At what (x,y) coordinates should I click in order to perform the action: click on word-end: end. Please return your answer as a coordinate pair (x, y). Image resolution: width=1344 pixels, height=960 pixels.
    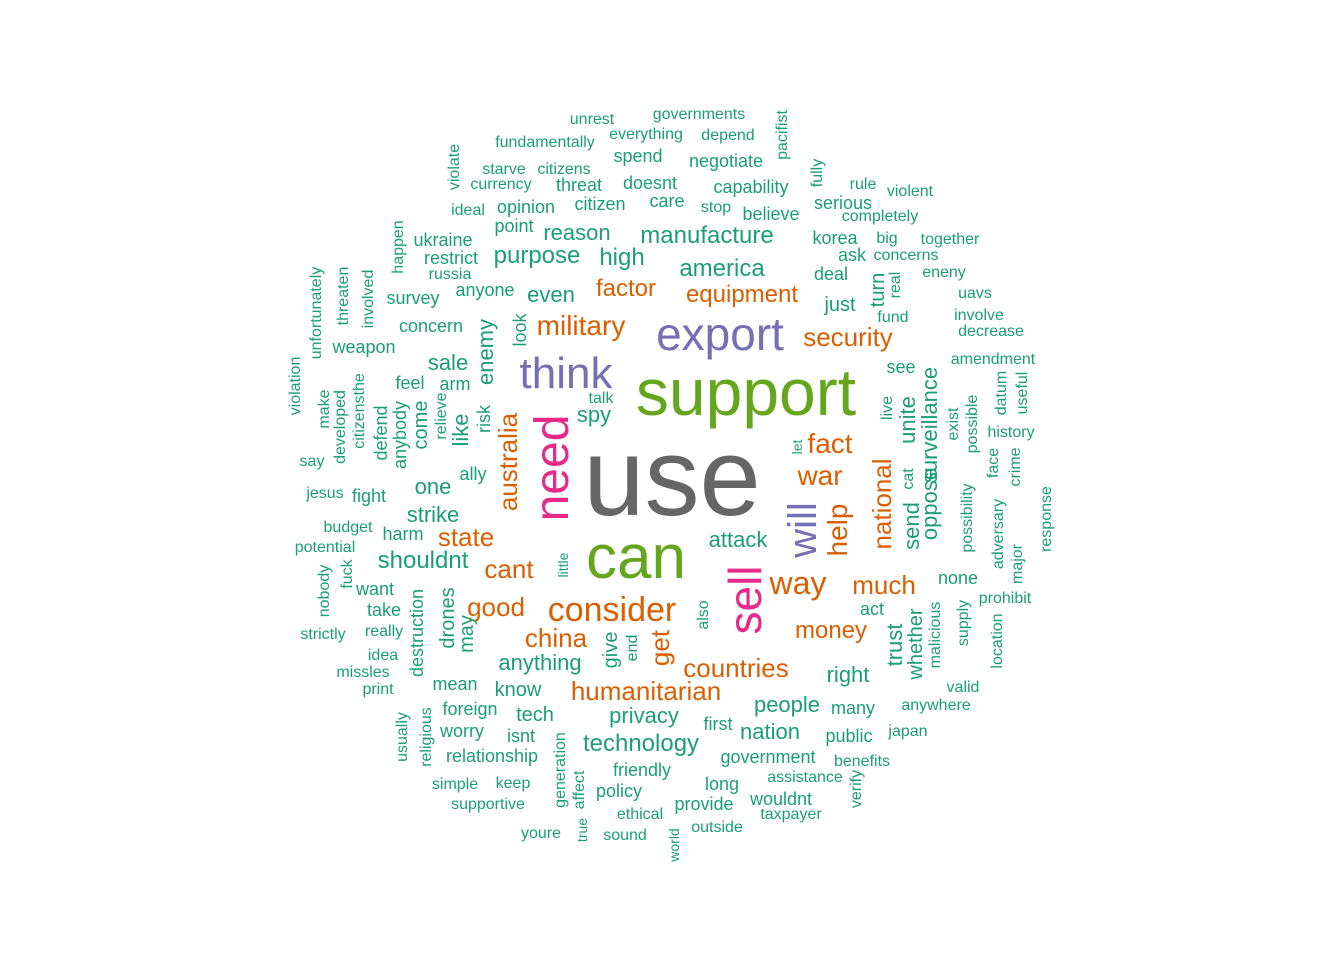
    Looking at the image, I should click on (632, 648).